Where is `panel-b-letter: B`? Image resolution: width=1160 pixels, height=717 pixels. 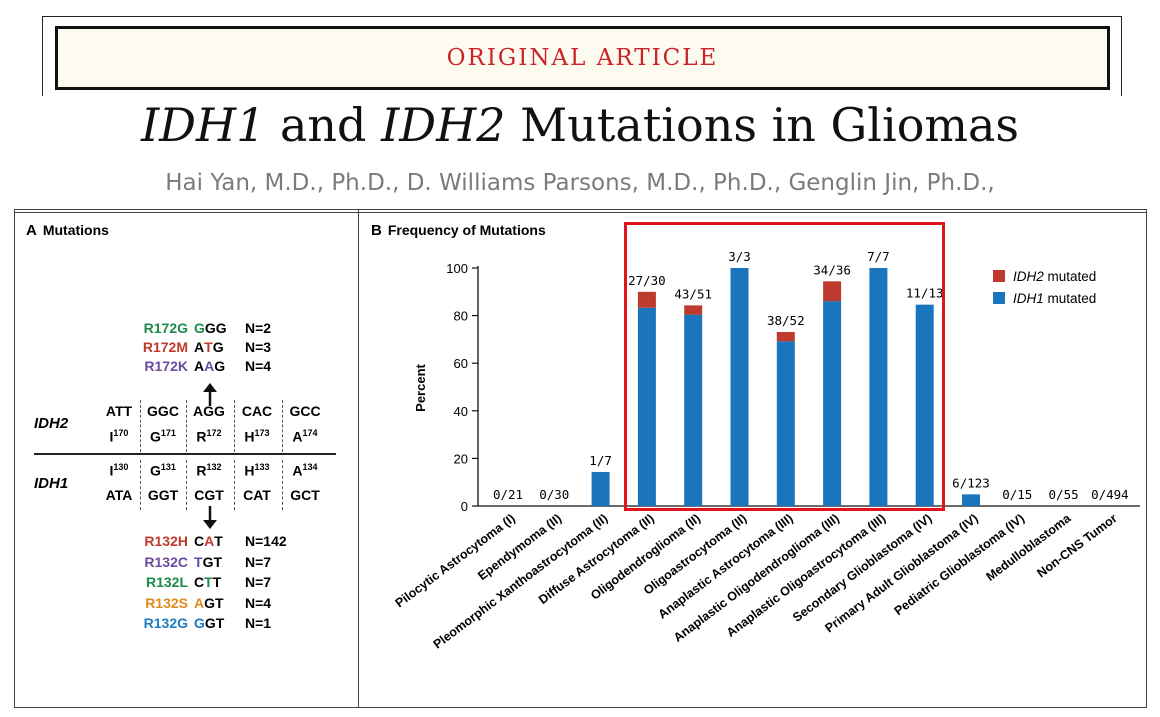 panel-b-letter: B is located at coordinates (376, 230).